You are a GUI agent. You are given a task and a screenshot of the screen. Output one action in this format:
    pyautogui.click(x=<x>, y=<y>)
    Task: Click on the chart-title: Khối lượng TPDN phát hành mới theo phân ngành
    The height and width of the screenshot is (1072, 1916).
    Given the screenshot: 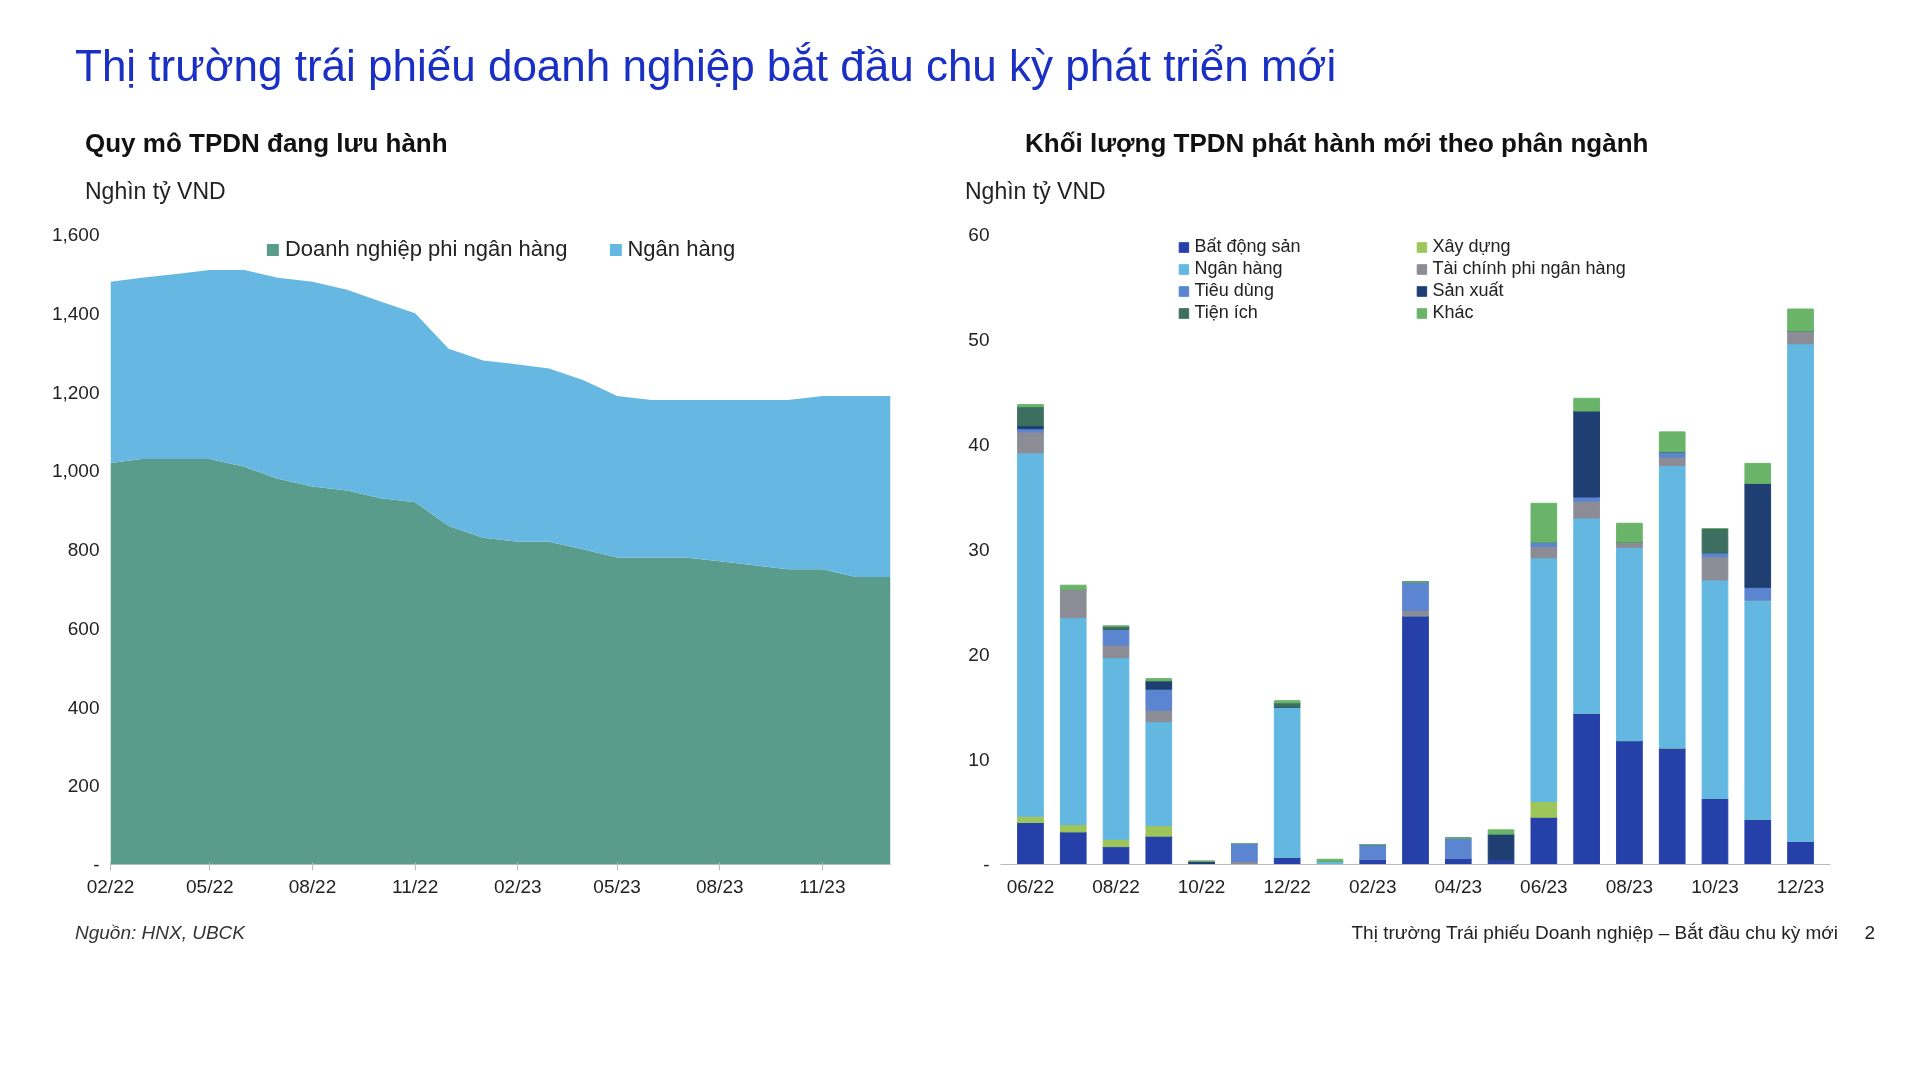 What is the action you would take?
    pyautogui.click(x=1337, y=143)
    